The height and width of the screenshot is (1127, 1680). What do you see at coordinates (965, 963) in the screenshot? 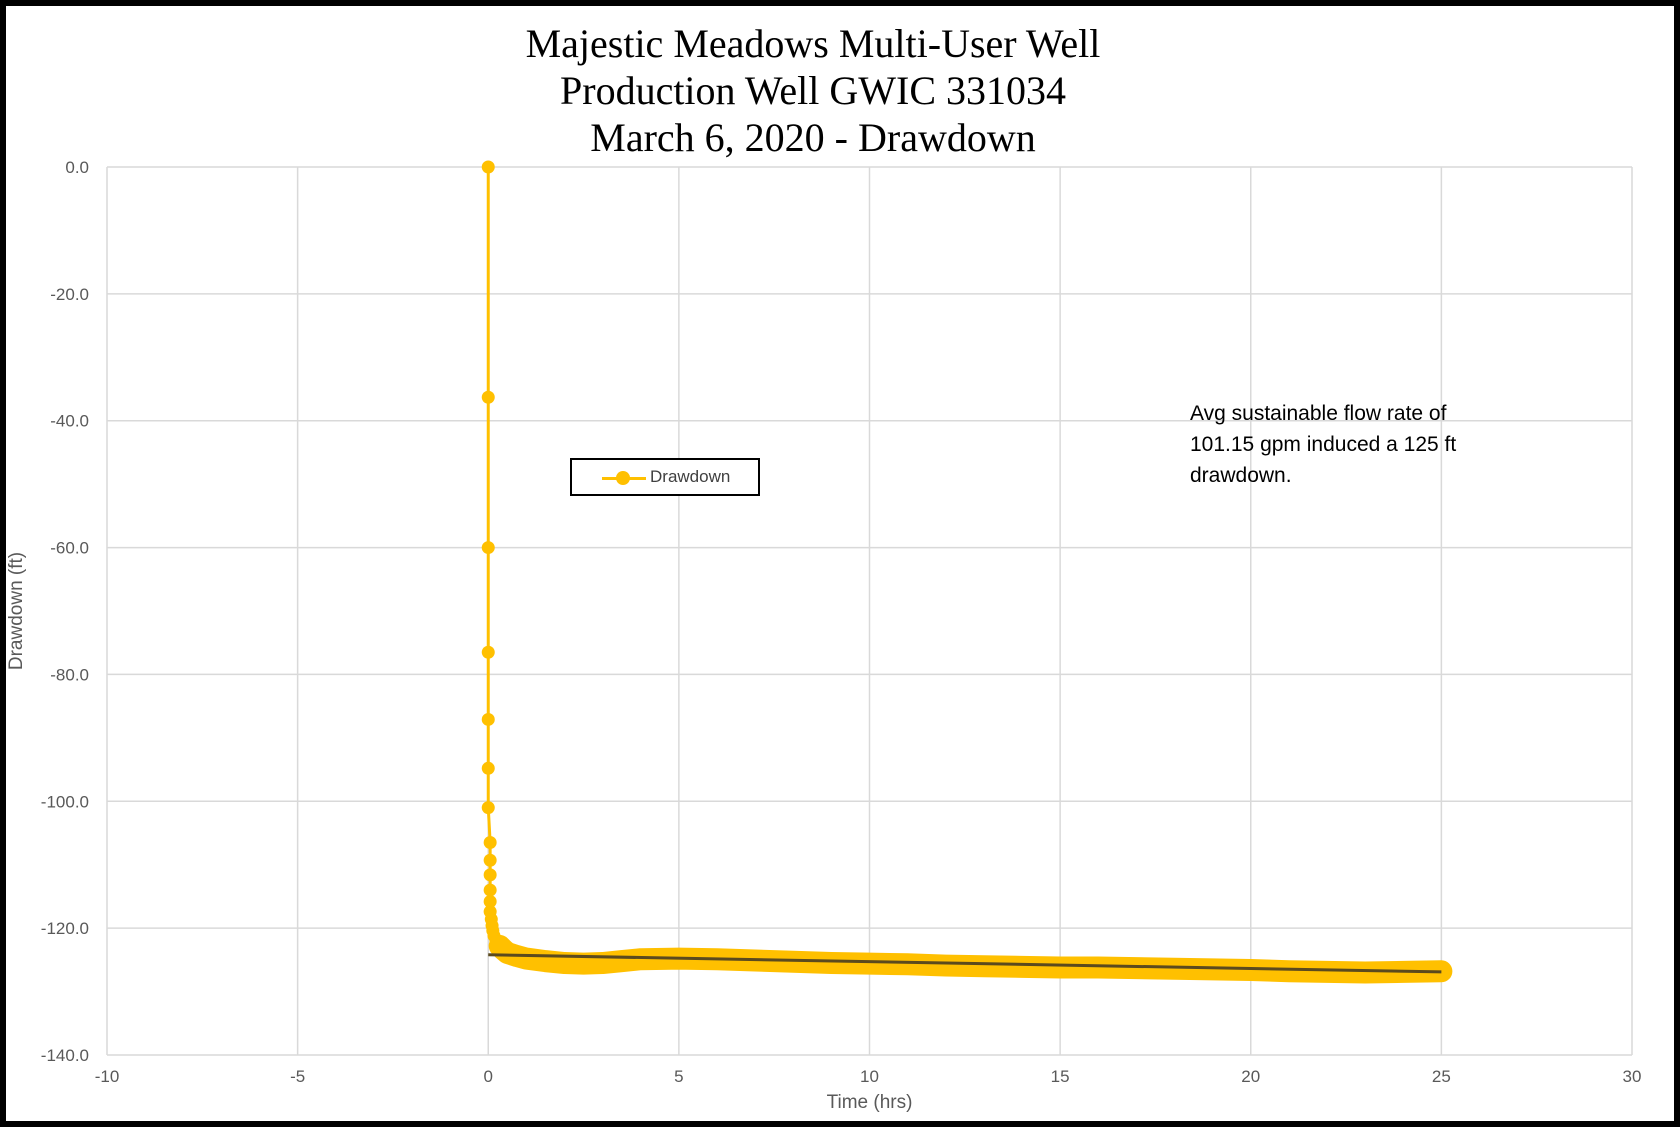
I see `trendline` at bounding box center [965, 963].